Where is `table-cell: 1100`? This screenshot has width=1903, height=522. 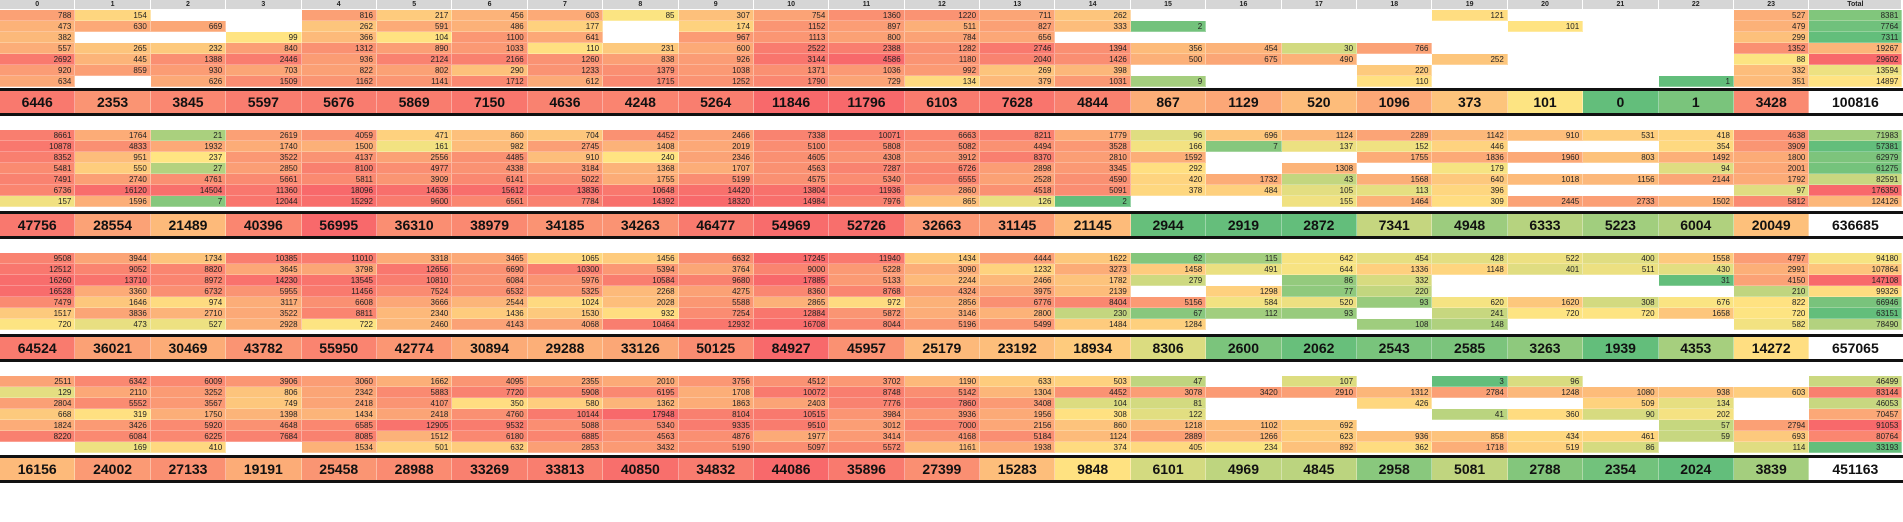 table-cell: 1100 is located at coordinates (490, 37).